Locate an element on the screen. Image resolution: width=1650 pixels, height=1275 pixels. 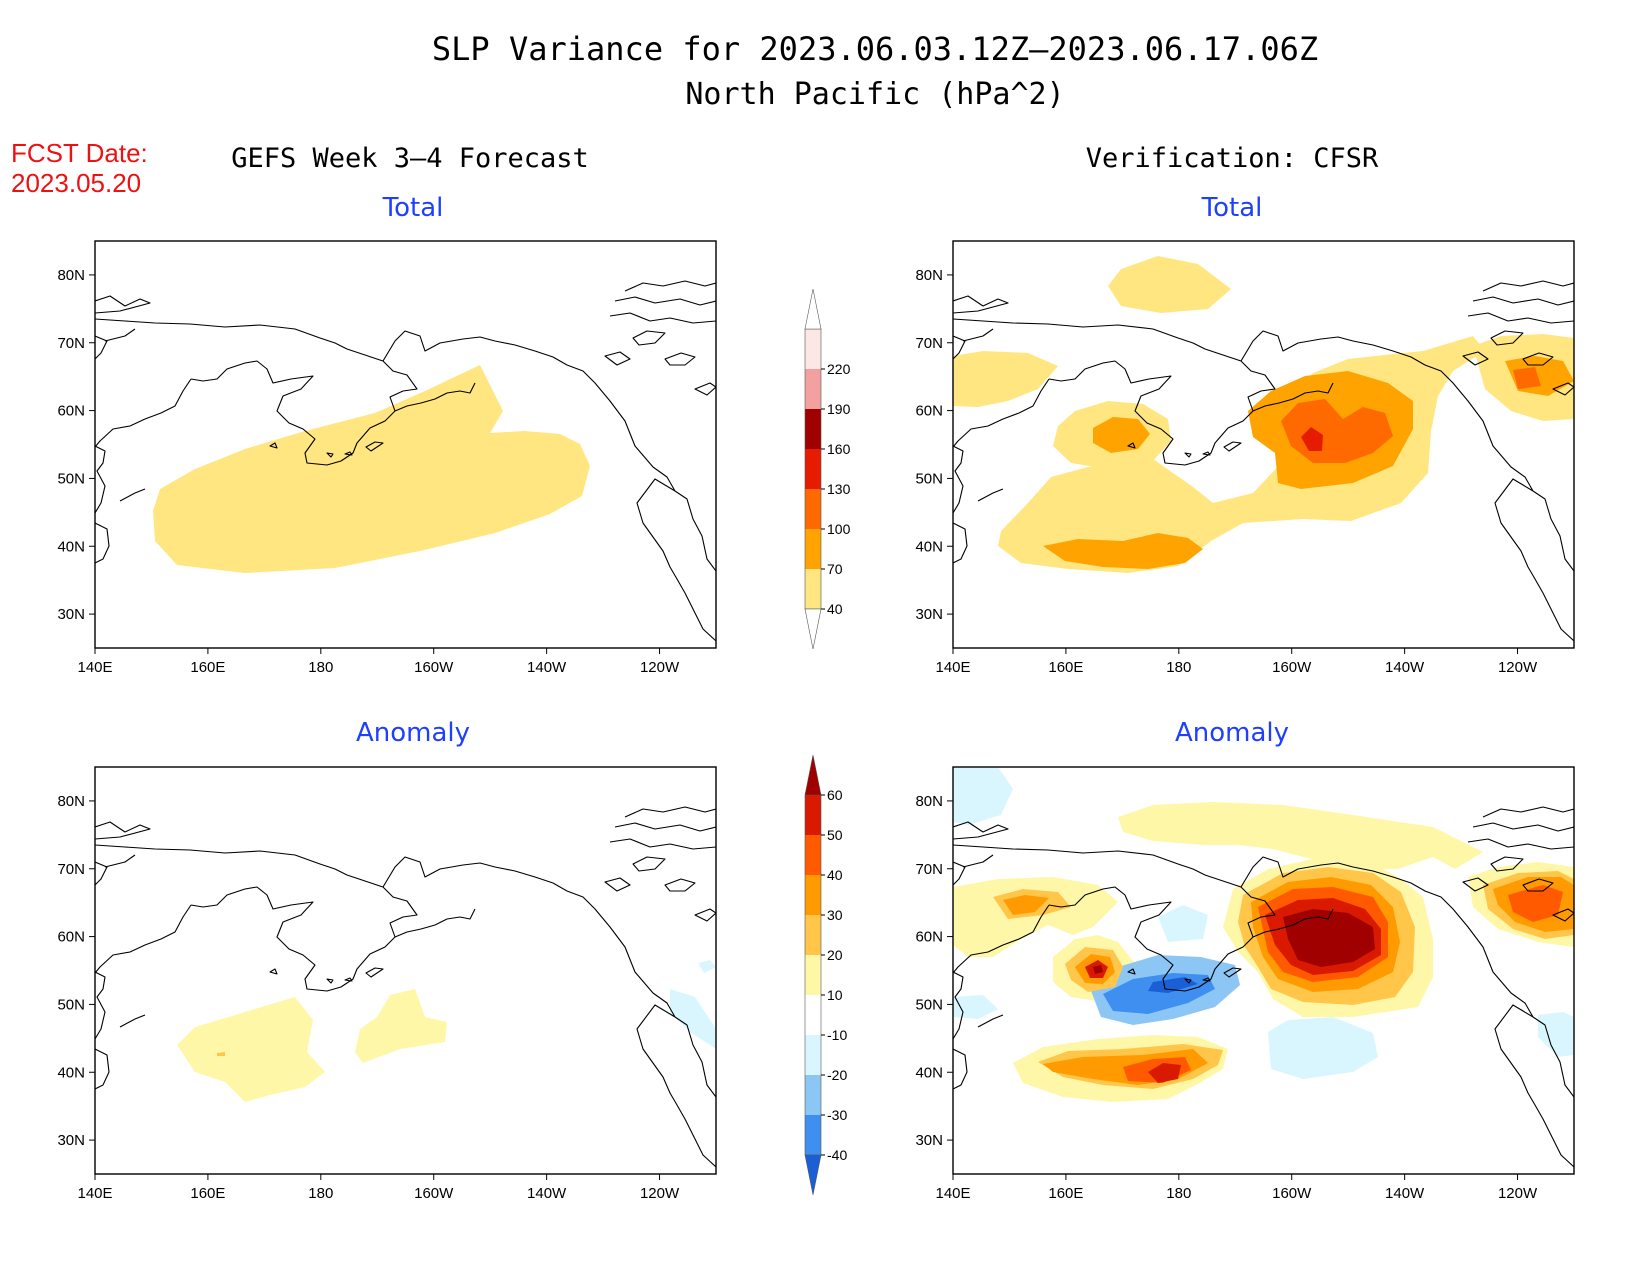
panel-forecast-anomaly is located at coordinates (405, 987).